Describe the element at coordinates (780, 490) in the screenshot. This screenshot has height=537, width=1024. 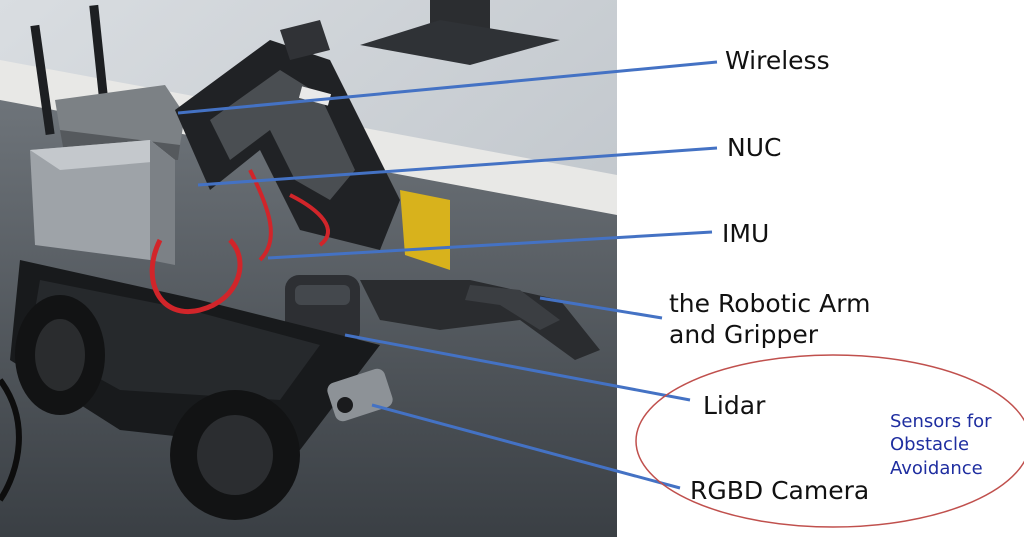
I see `label-rgbd-camera: RGBD Camera` at that location.